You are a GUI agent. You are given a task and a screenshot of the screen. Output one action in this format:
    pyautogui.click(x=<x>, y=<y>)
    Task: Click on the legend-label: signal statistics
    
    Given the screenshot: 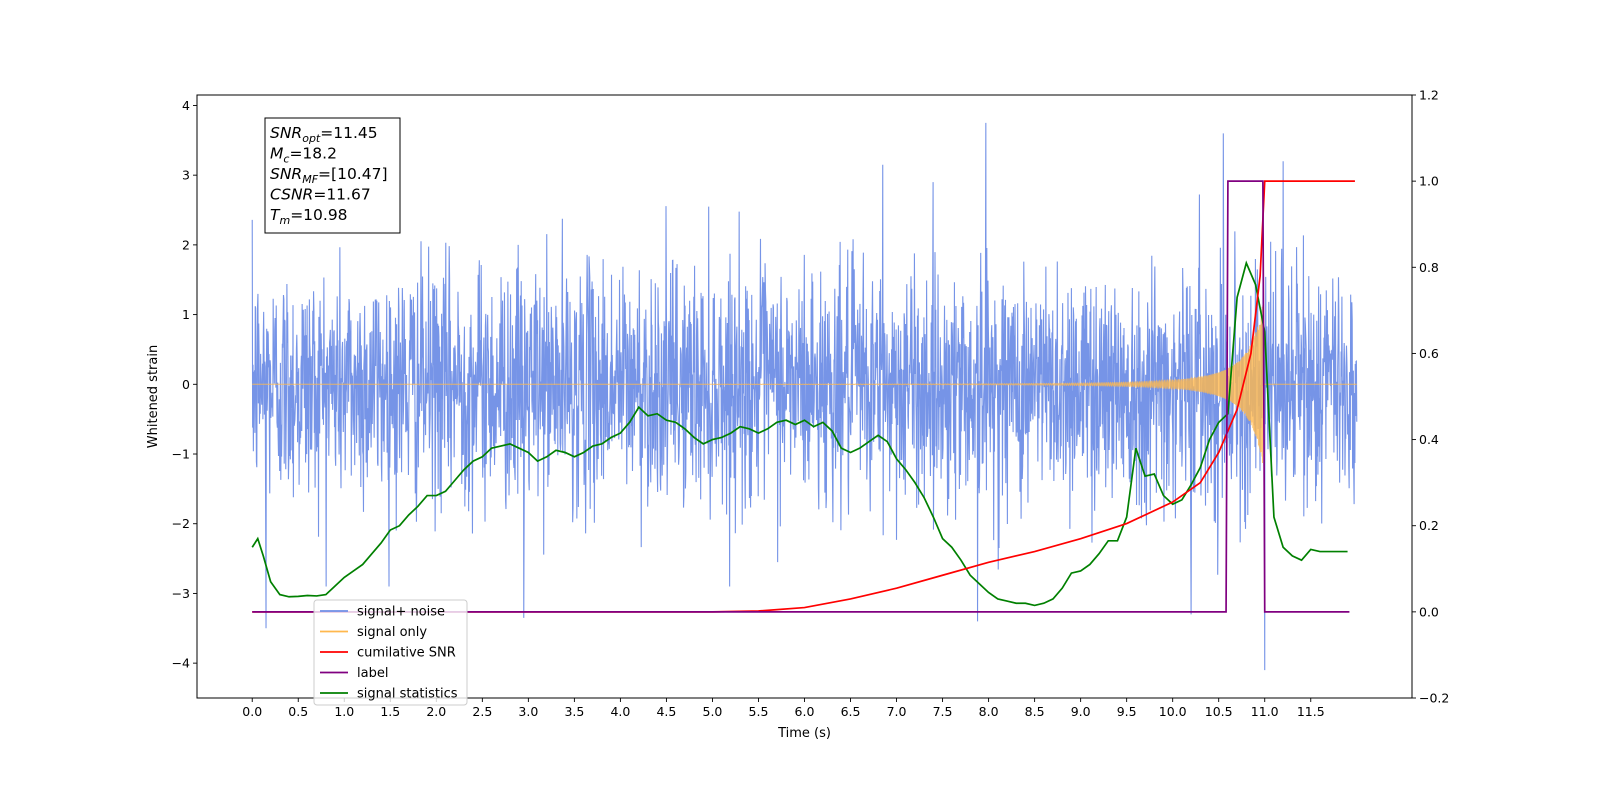 What is the action you would take?
    pyautogui.click(x=407, y=694)
    